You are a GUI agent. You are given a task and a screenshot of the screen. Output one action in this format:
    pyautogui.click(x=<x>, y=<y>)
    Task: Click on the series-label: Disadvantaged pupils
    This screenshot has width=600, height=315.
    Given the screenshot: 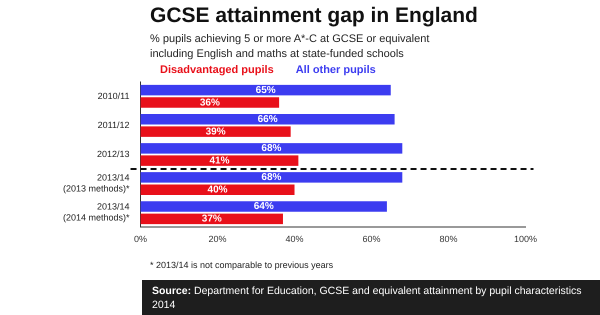 What is the action you would take?
    pyautogui.click(x=217, y=70)
    